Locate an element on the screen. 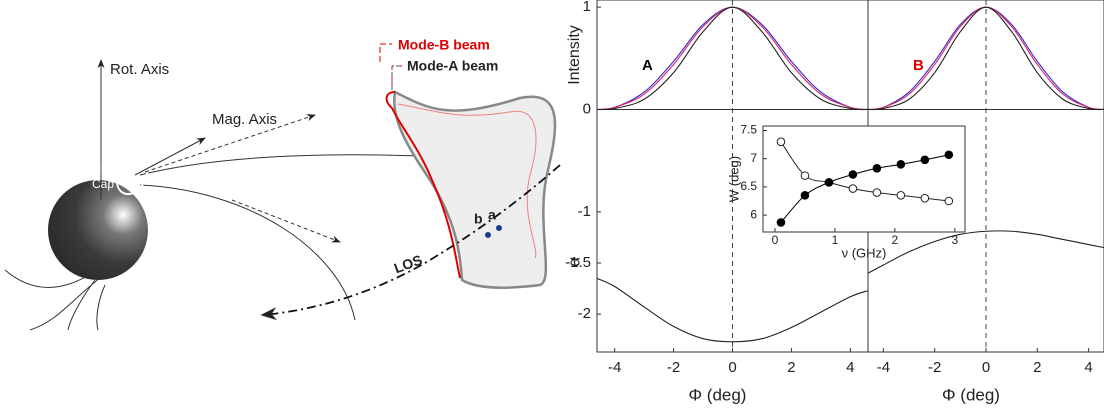  polar-cap is located at coordinates (132, 175).